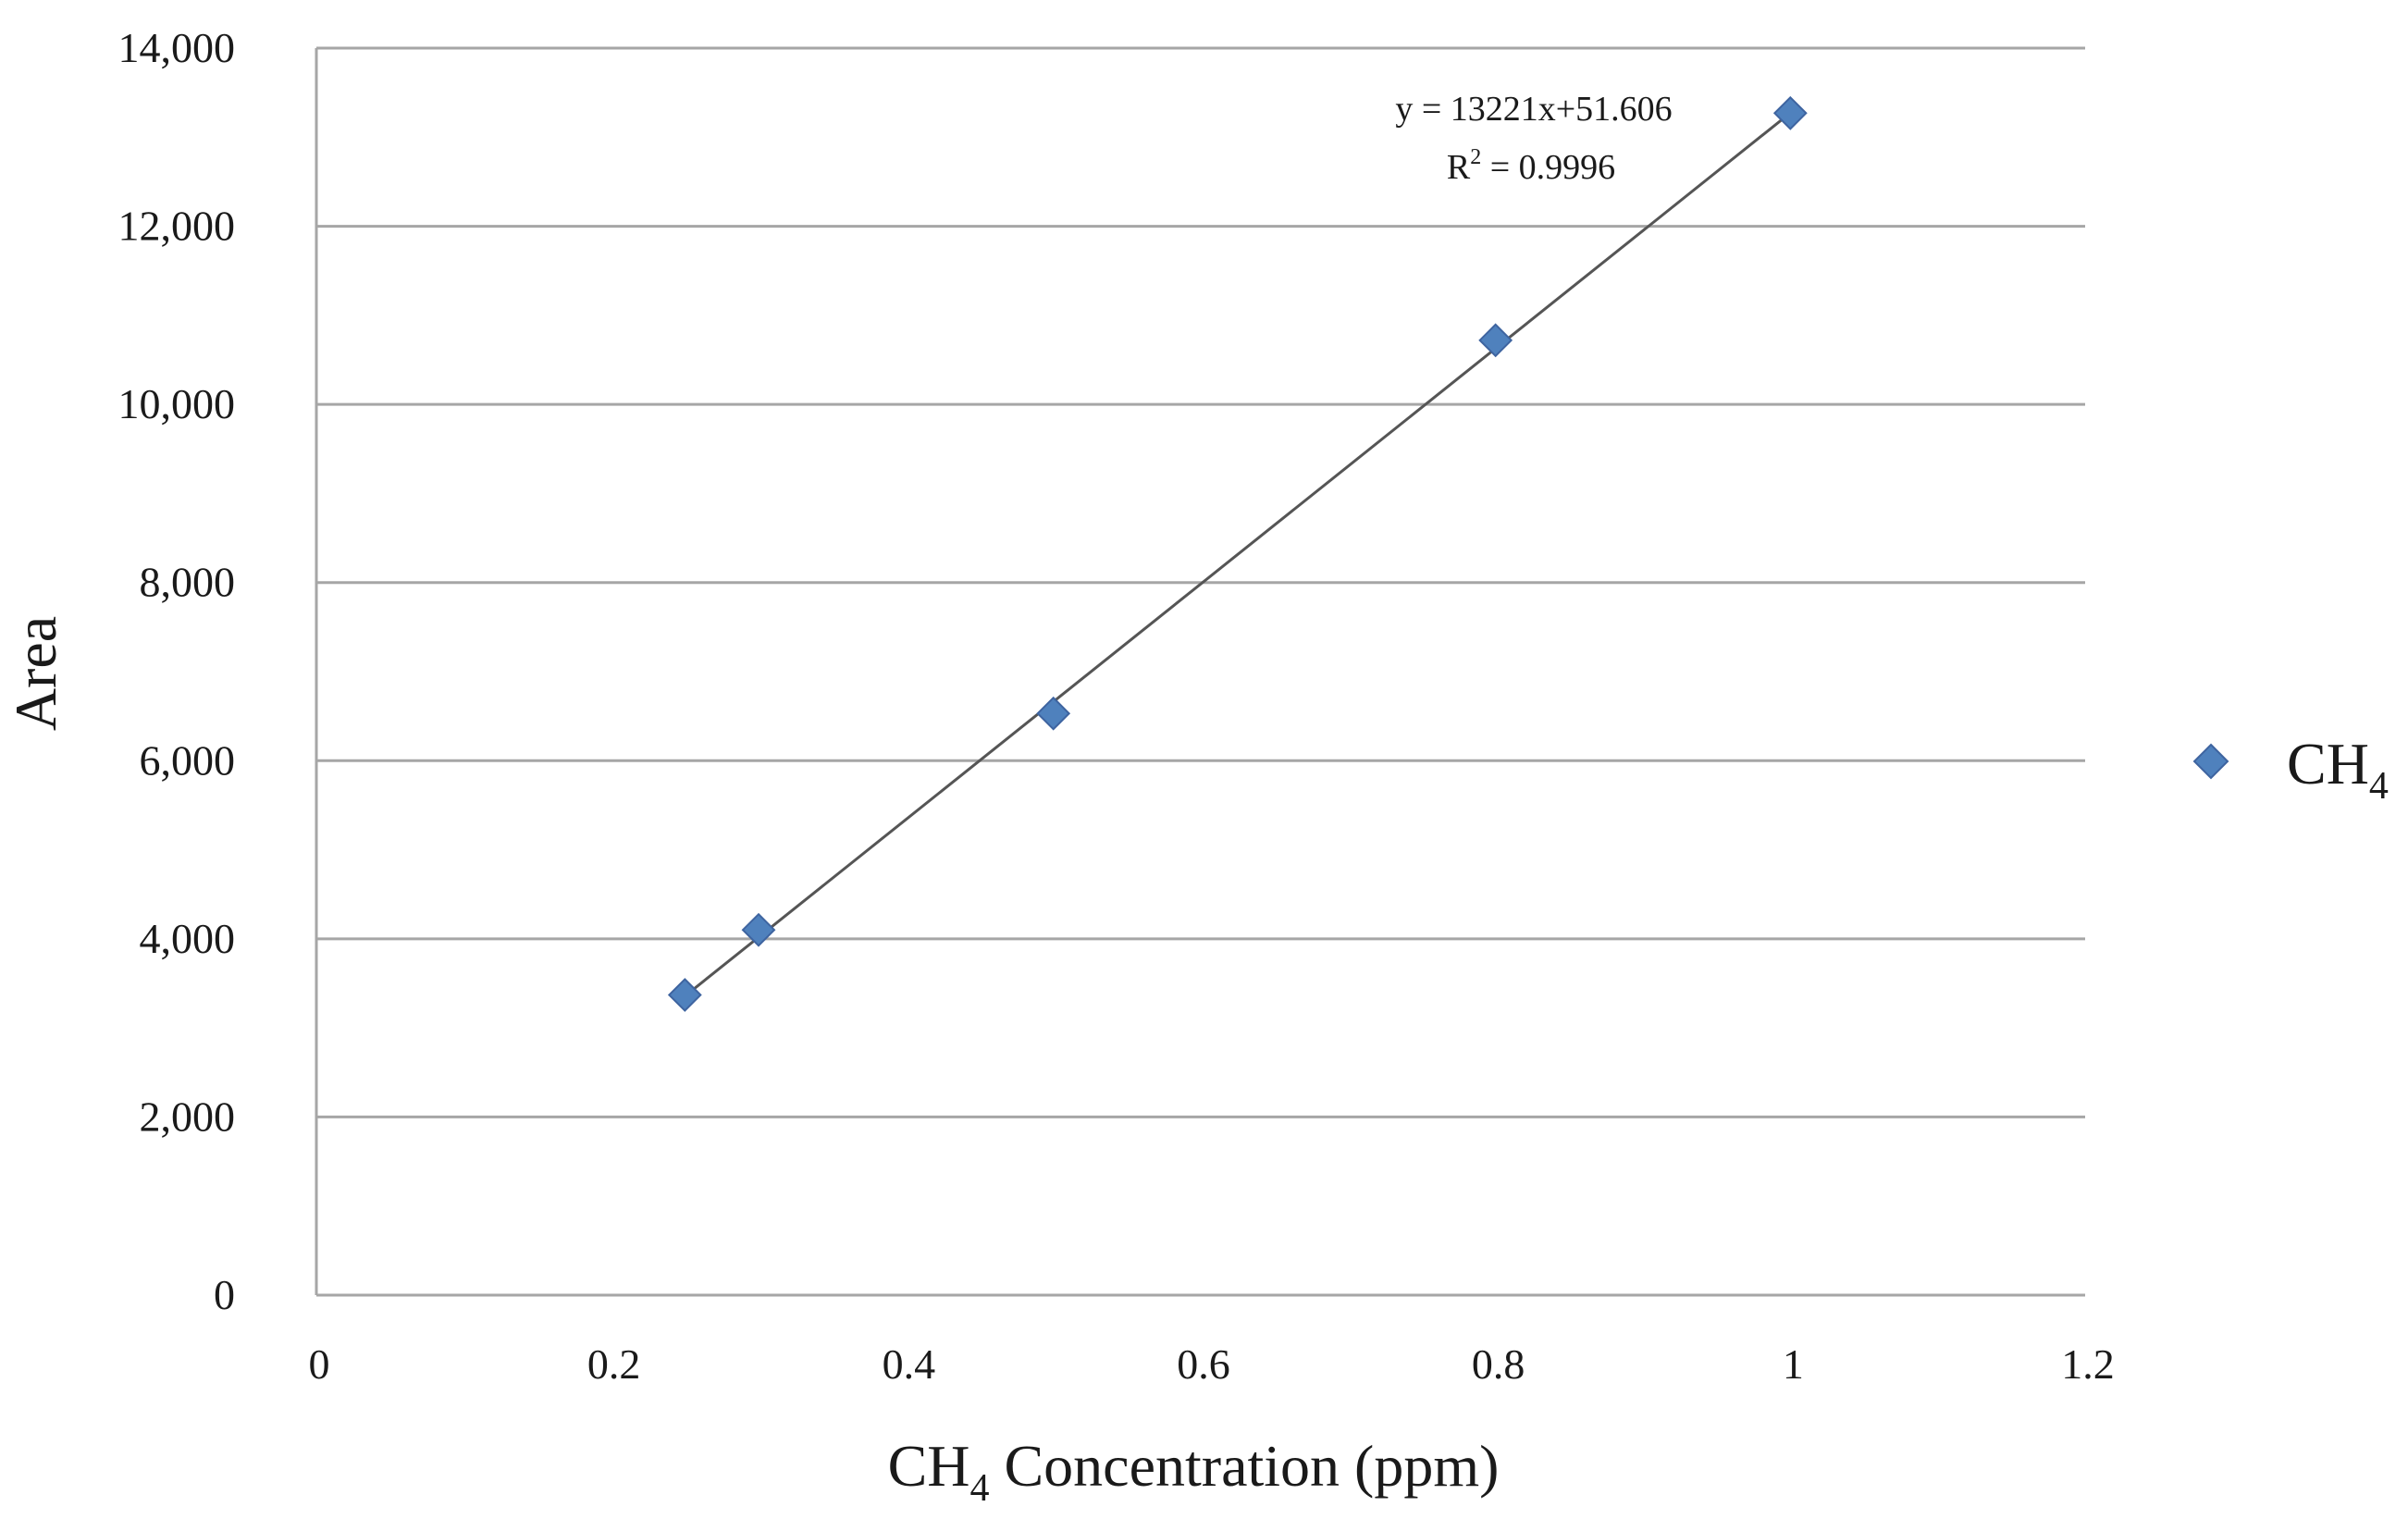 The height and width of the screenshot is (1519, 2408). I want to click on x-tick-labels: 0 0.2 0.4 0.6 0.8 1 1.2, so click(1212, 1364).